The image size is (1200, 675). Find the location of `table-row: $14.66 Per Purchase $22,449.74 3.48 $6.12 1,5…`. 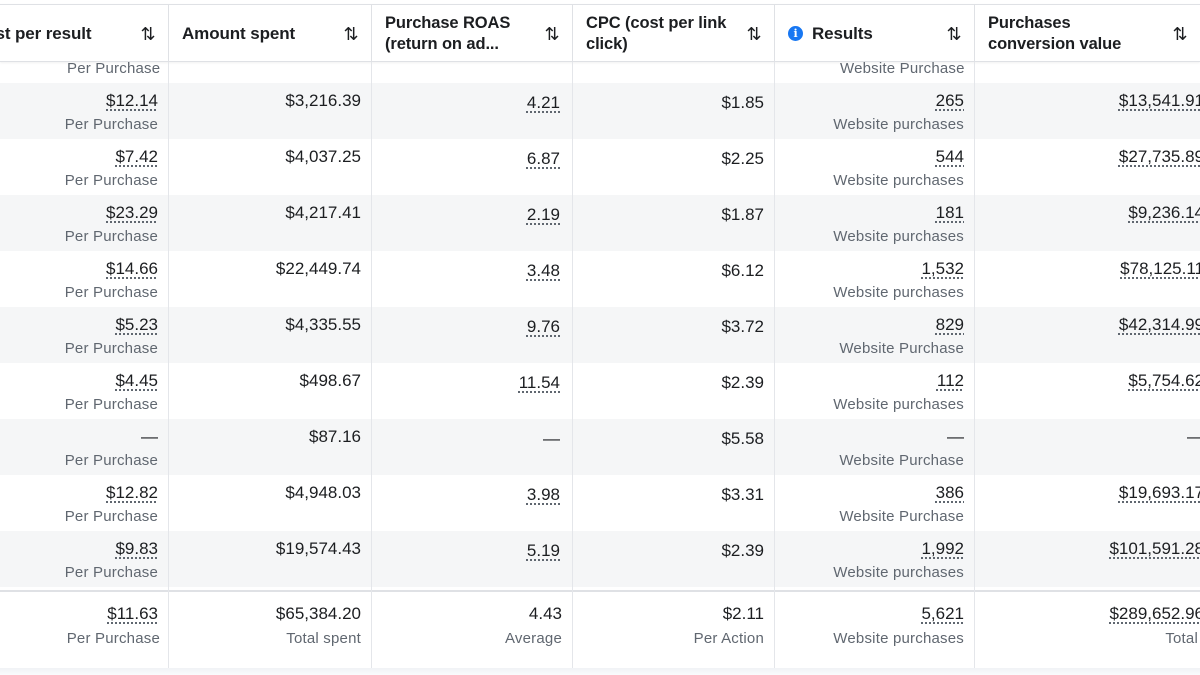

table-row: $14.66 Per Purchase $22,449.74 3.48 $6.12 1,5… is located at coordinates (600, 279).